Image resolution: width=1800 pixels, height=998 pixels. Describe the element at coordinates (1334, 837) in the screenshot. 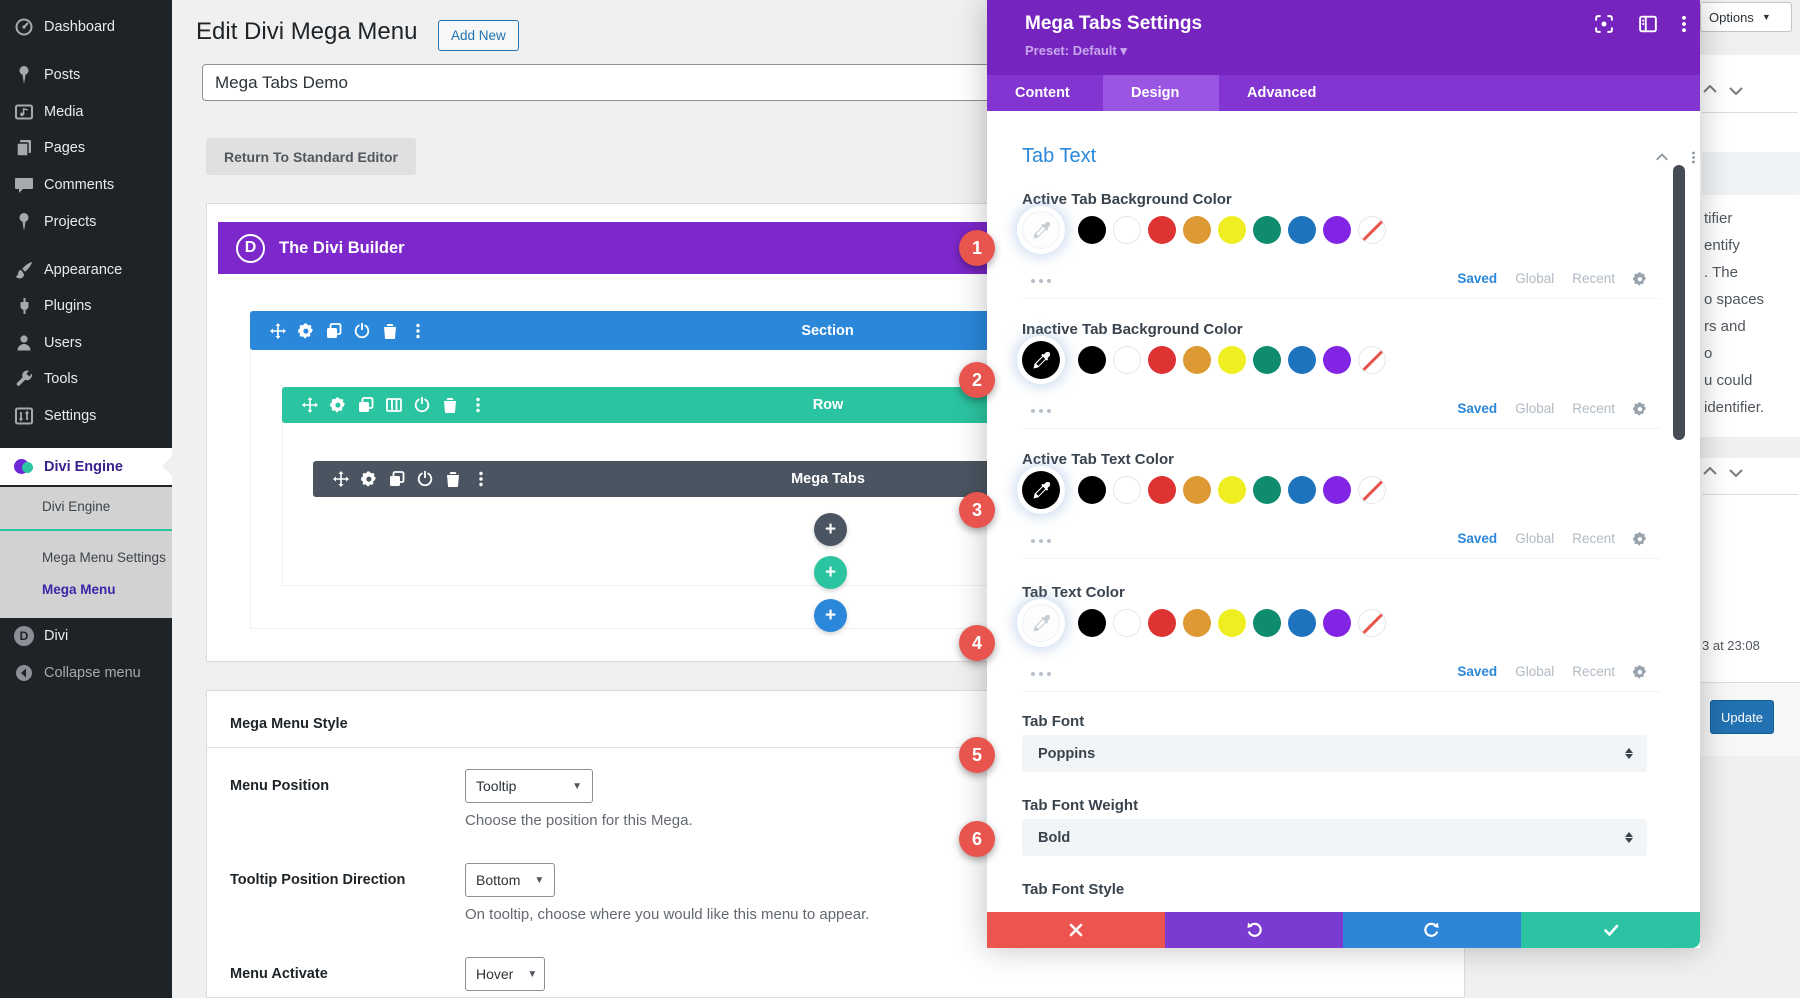

I see `tab-font-weight-select: Bold` at that location.